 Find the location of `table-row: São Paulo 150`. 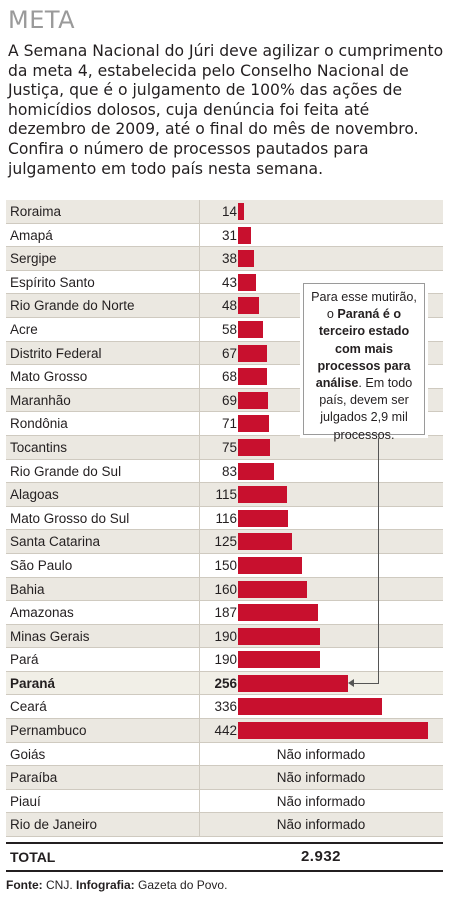

table-row: São Paulo 150 is located at coordinates (224, 565).